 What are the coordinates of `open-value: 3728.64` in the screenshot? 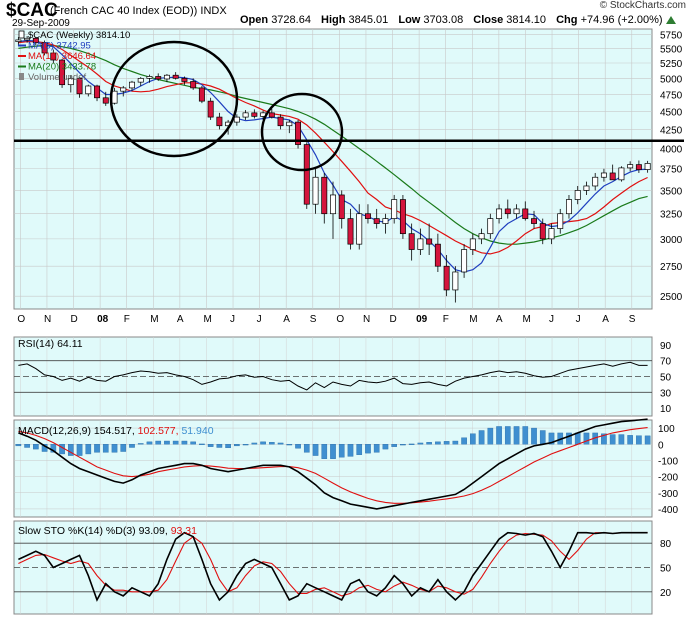 It's located at (291, 20).